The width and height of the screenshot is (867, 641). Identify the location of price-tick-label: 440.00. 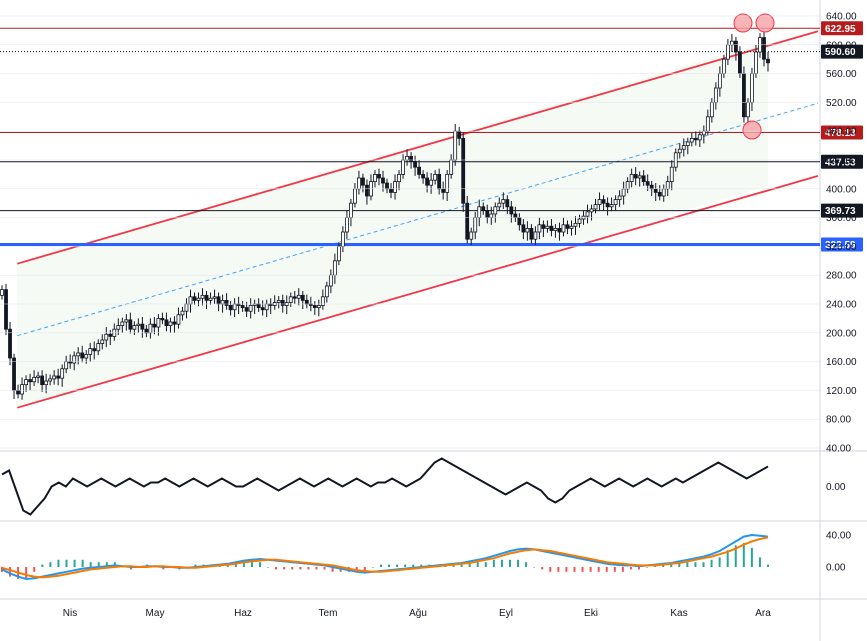
(841, 161).